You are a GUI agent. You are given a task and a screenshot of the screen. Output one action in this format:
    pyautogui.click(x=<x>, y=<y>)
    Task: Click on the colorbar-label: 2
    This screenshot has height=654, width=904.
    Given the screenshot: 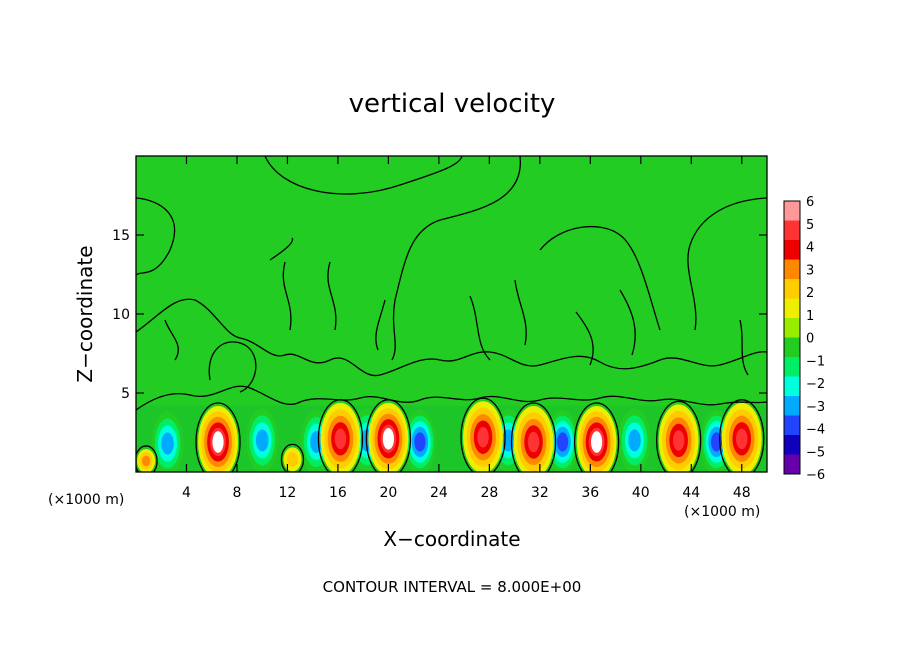 What is the action you would take?
    pyautogui.click(x=810, y=293)
    